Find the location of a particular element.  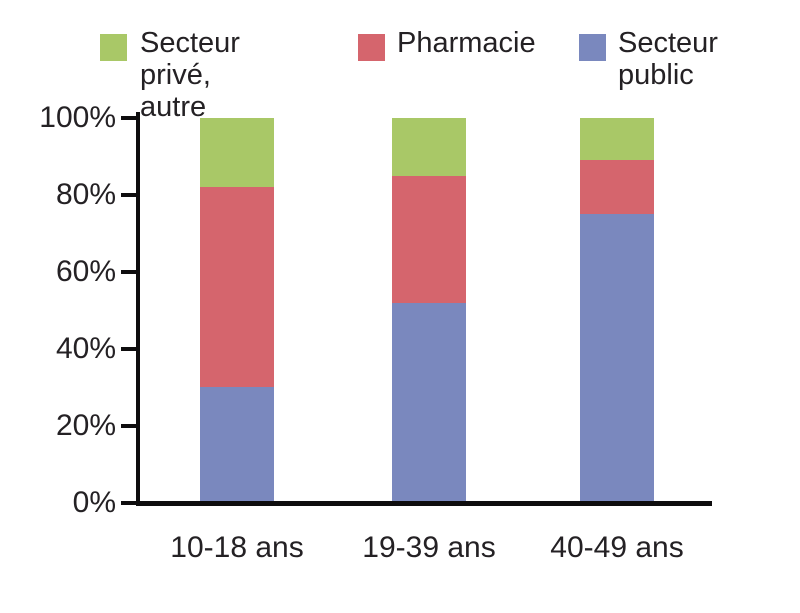

y-axis-tick-label: 0% is located at coordinates (94, 502).